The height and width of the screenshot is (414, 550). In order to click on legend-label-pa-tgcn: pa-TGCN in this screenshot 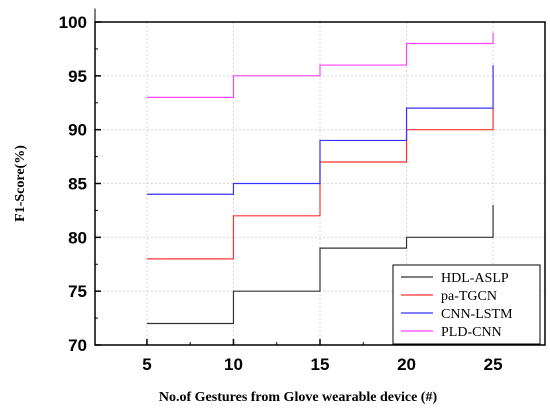, I will do `click(469, 296)`.